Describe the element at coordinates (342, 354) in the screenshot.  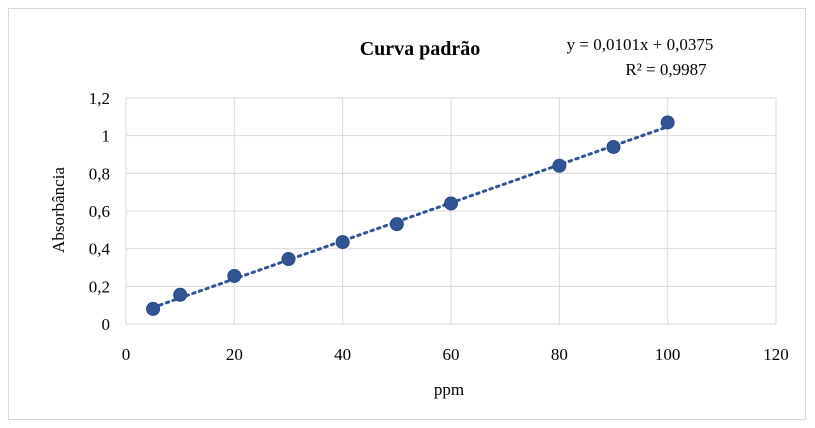
I see `x-tick-label: 40` at that location.